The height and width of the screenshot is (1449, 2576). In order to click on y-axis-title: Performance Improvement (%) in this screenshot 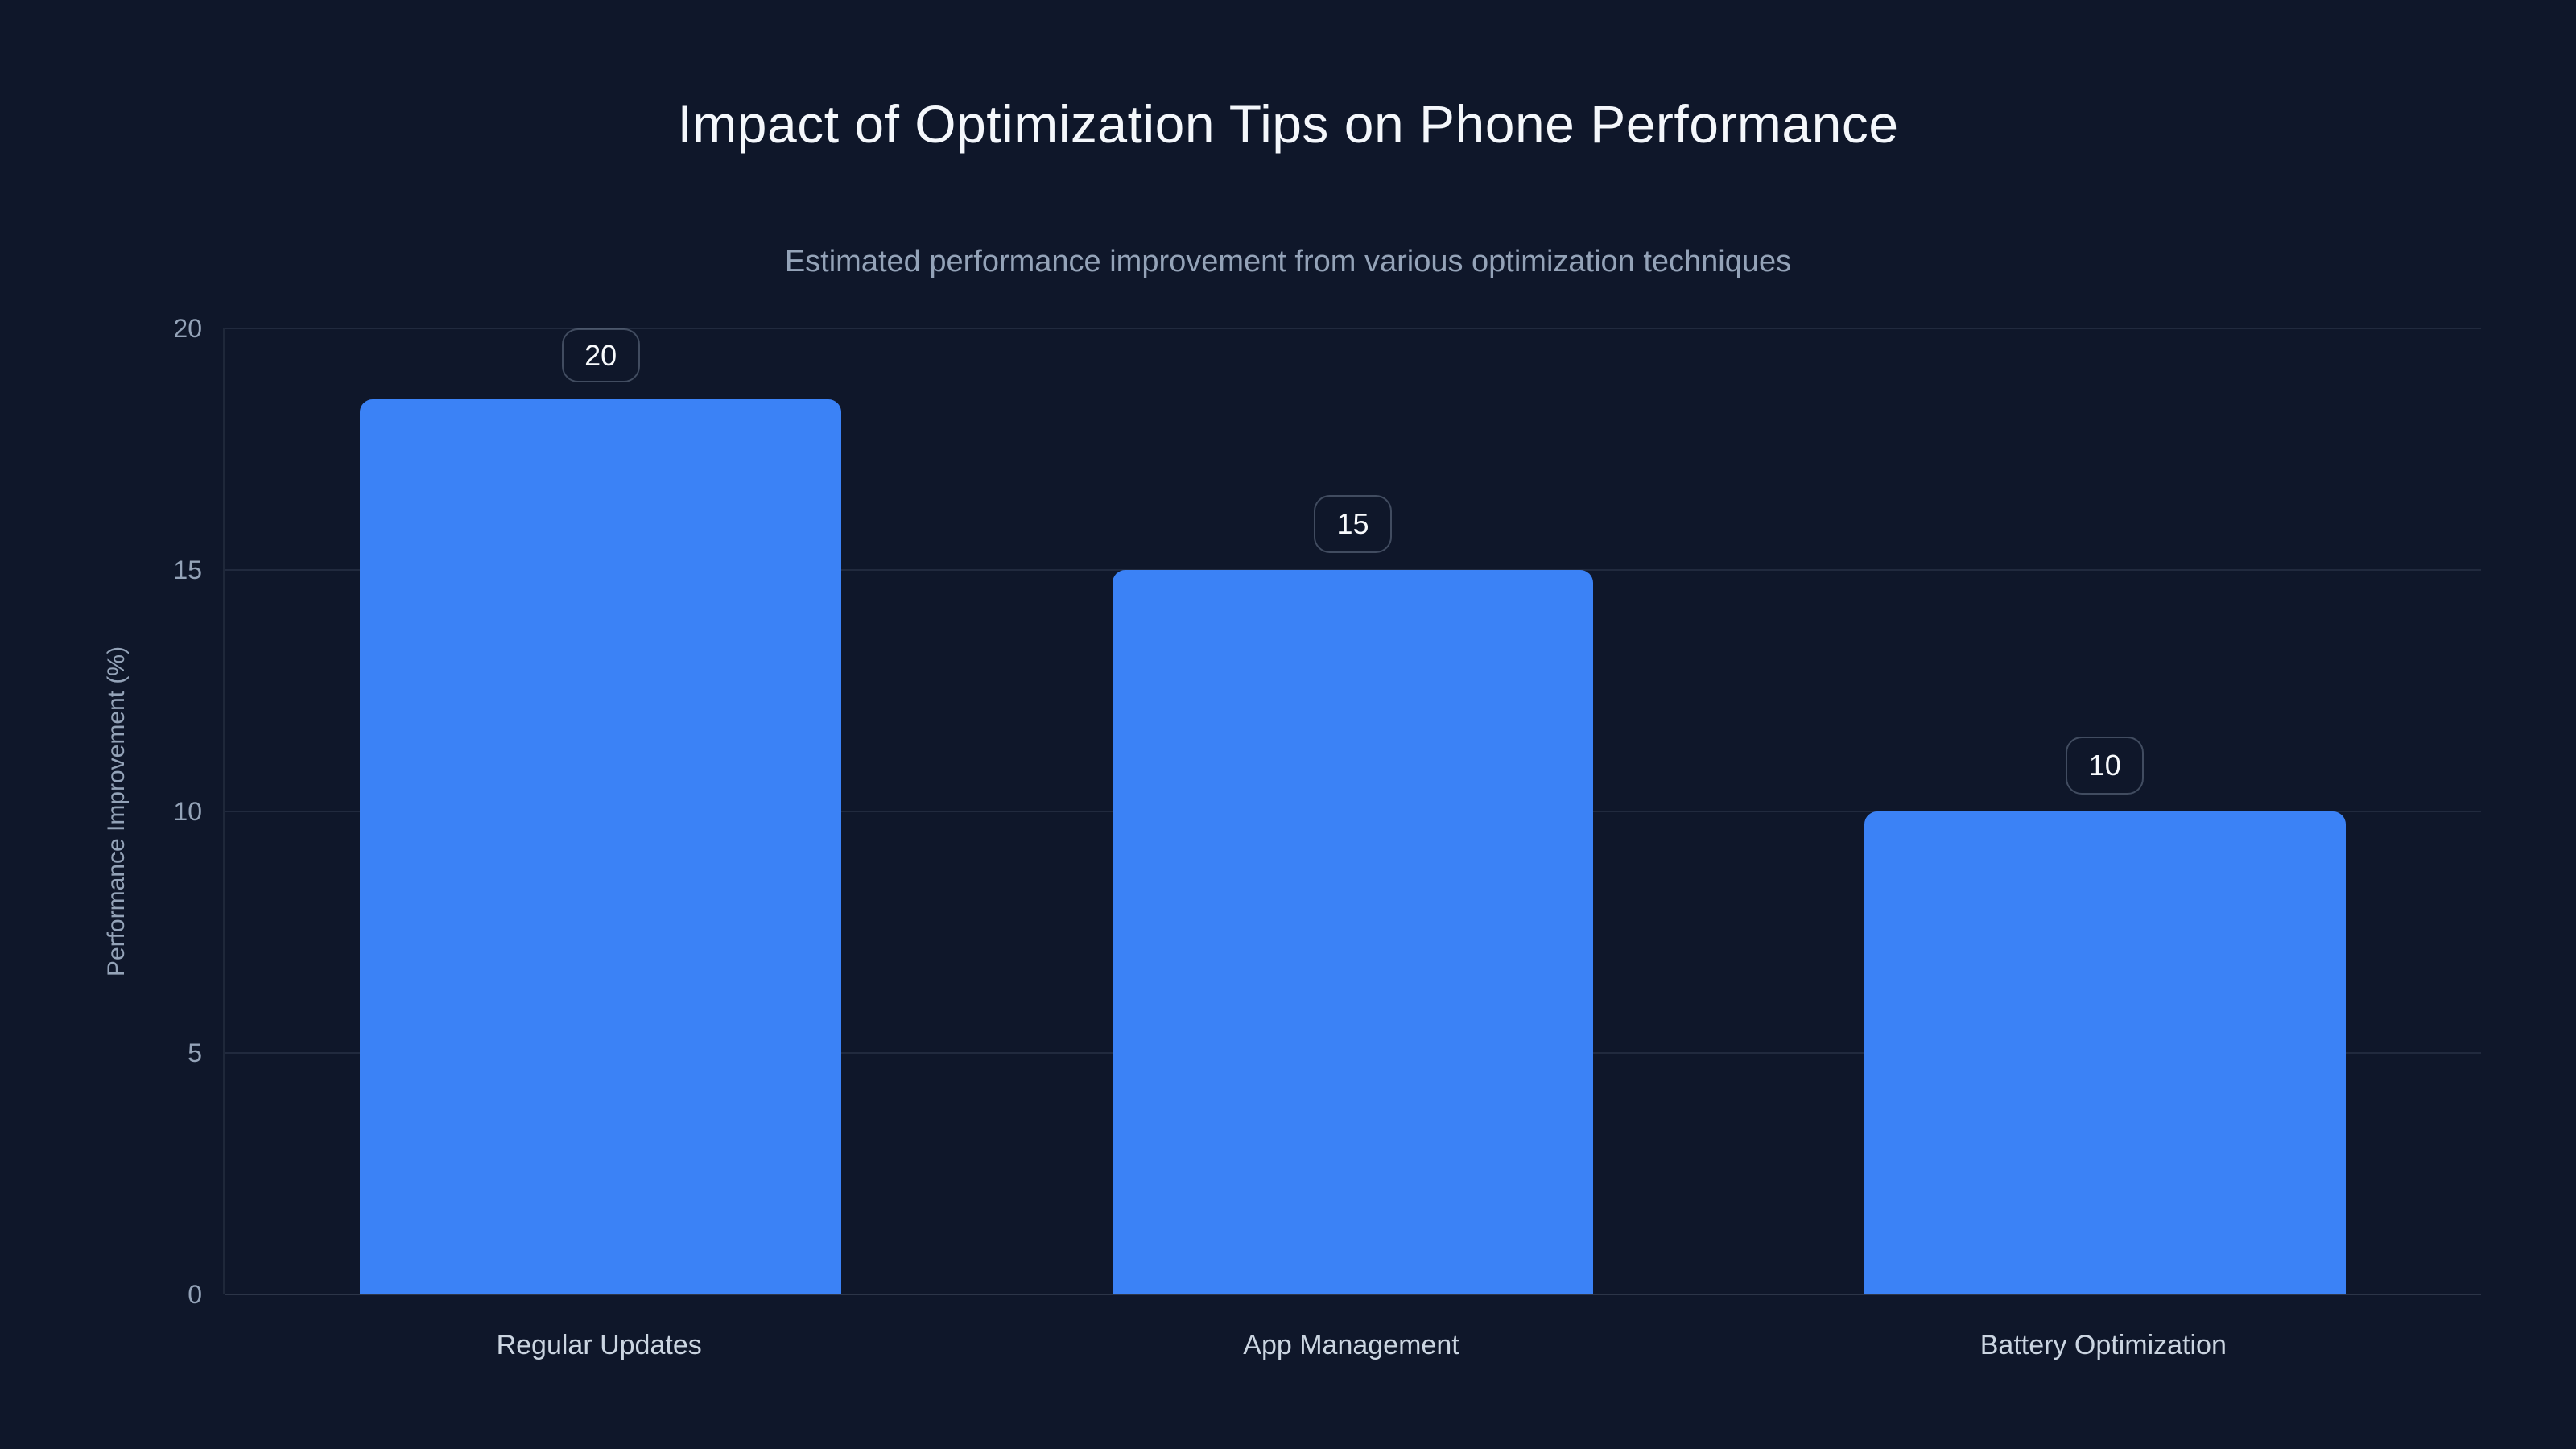, I will do `click(116, 811)`.